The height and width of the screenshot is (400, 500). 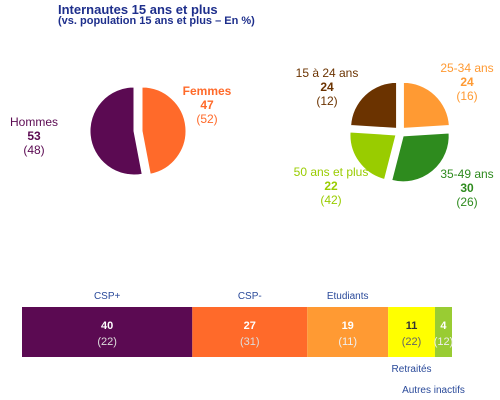 What do you see at coordinates (33, 150) in the screenshot?
I see `label-hommes-ref: (48)` at bounding box center [33, 150].